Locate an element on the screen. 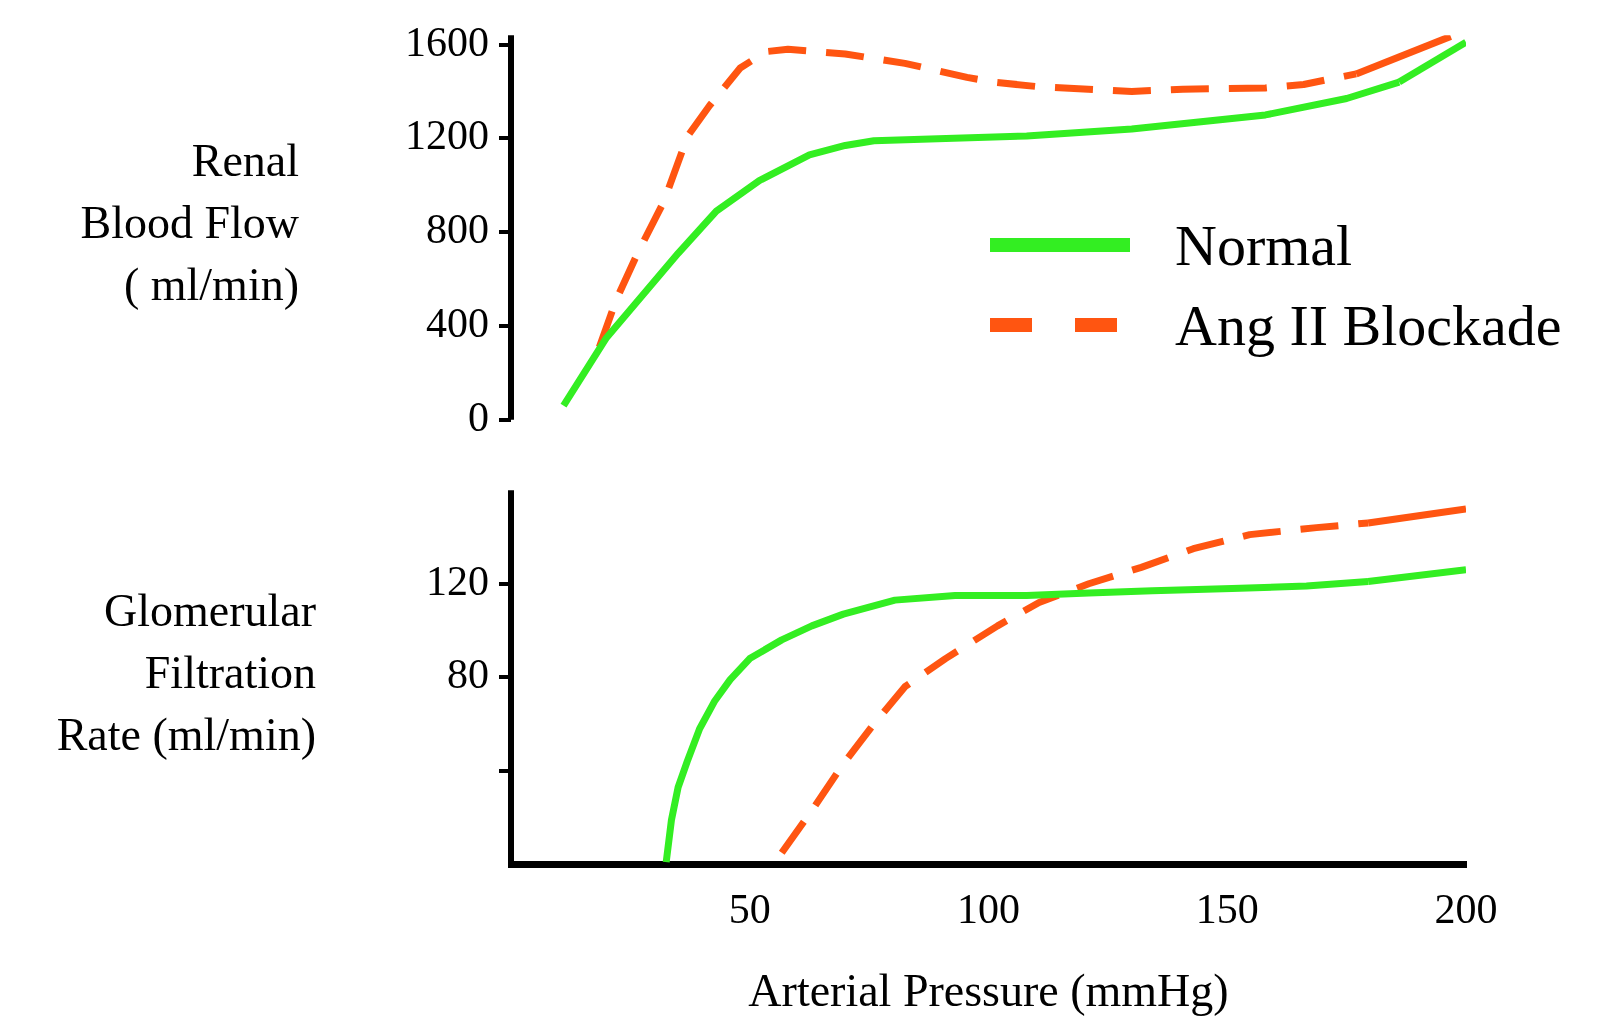 The height and width of the screenshot is (1034, 1614). legend-label: Ang II Blockade is located at coordinates (1368, 325).